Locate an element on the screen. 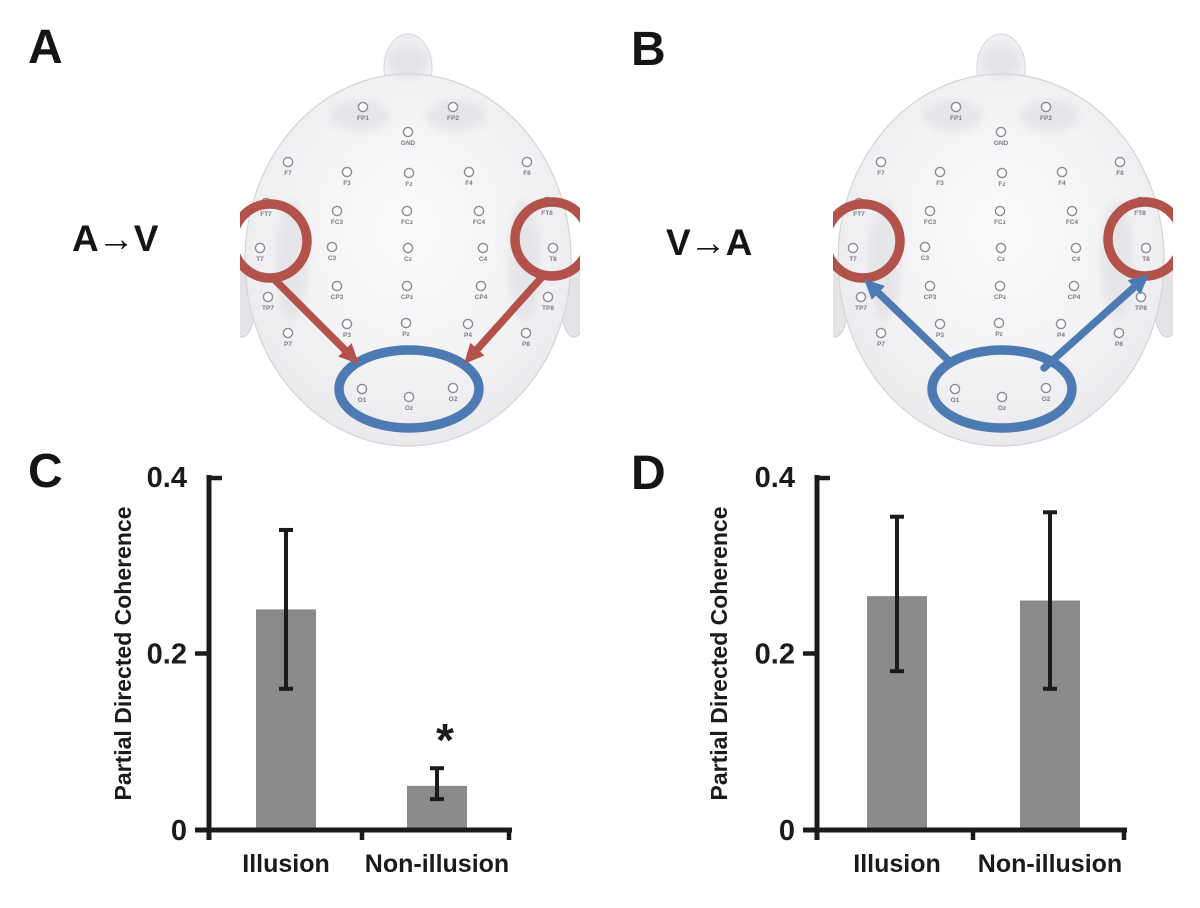  electrode-label-P7: P7 is located at coordinates (881, 344).